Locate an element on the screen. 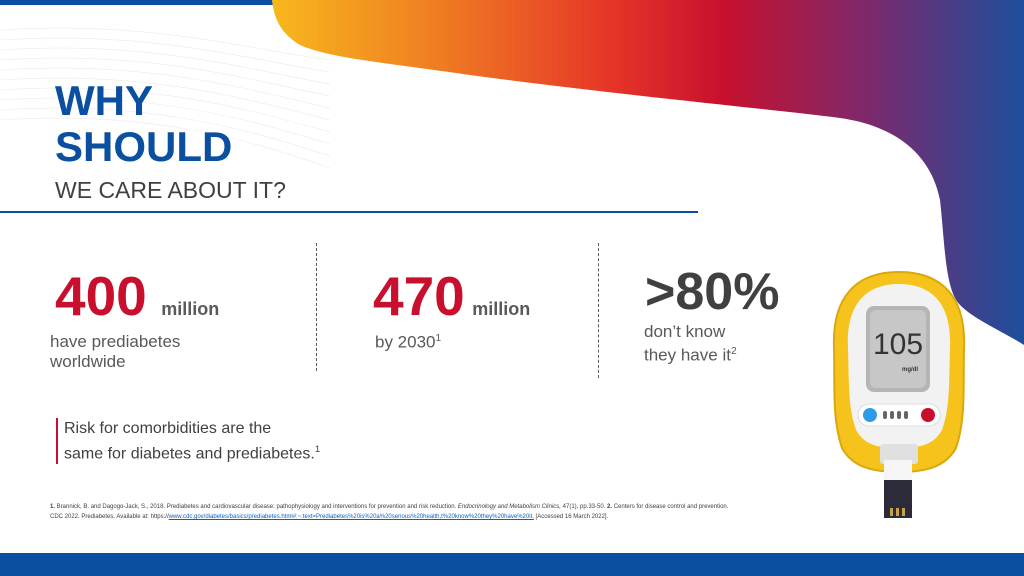  stat-description: don’t know they have it2 is located at coordinates (690, 344).